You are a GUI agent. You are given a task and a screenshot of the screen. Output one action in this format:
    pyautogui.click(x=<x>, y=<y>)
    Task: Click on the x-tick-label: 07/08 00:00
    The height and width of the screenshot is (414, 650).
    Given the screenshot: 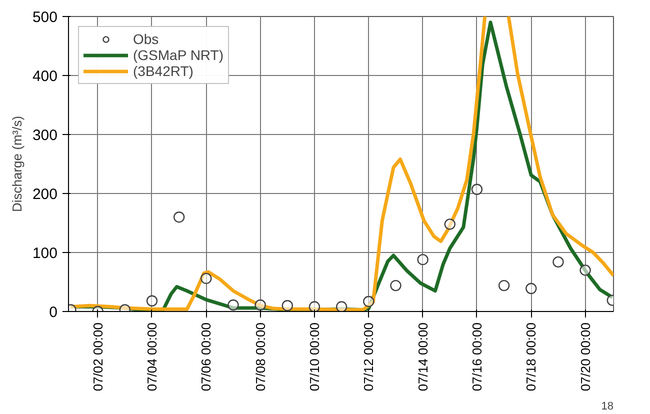 What is the action you would take?
    pyautogui.click(x=260, y=357)
    